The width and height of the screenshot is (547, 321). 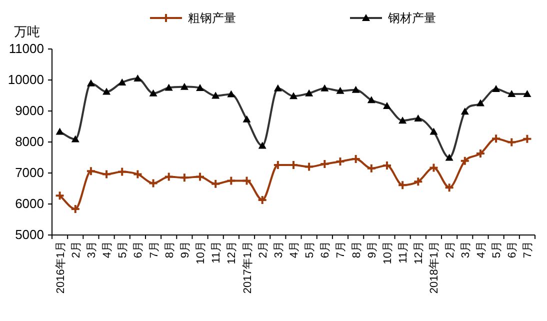 What do you see at coordinates (27, 31) in the screenshot?
I see `y-axis-title: 万吨` at bounding box center [27, 31].